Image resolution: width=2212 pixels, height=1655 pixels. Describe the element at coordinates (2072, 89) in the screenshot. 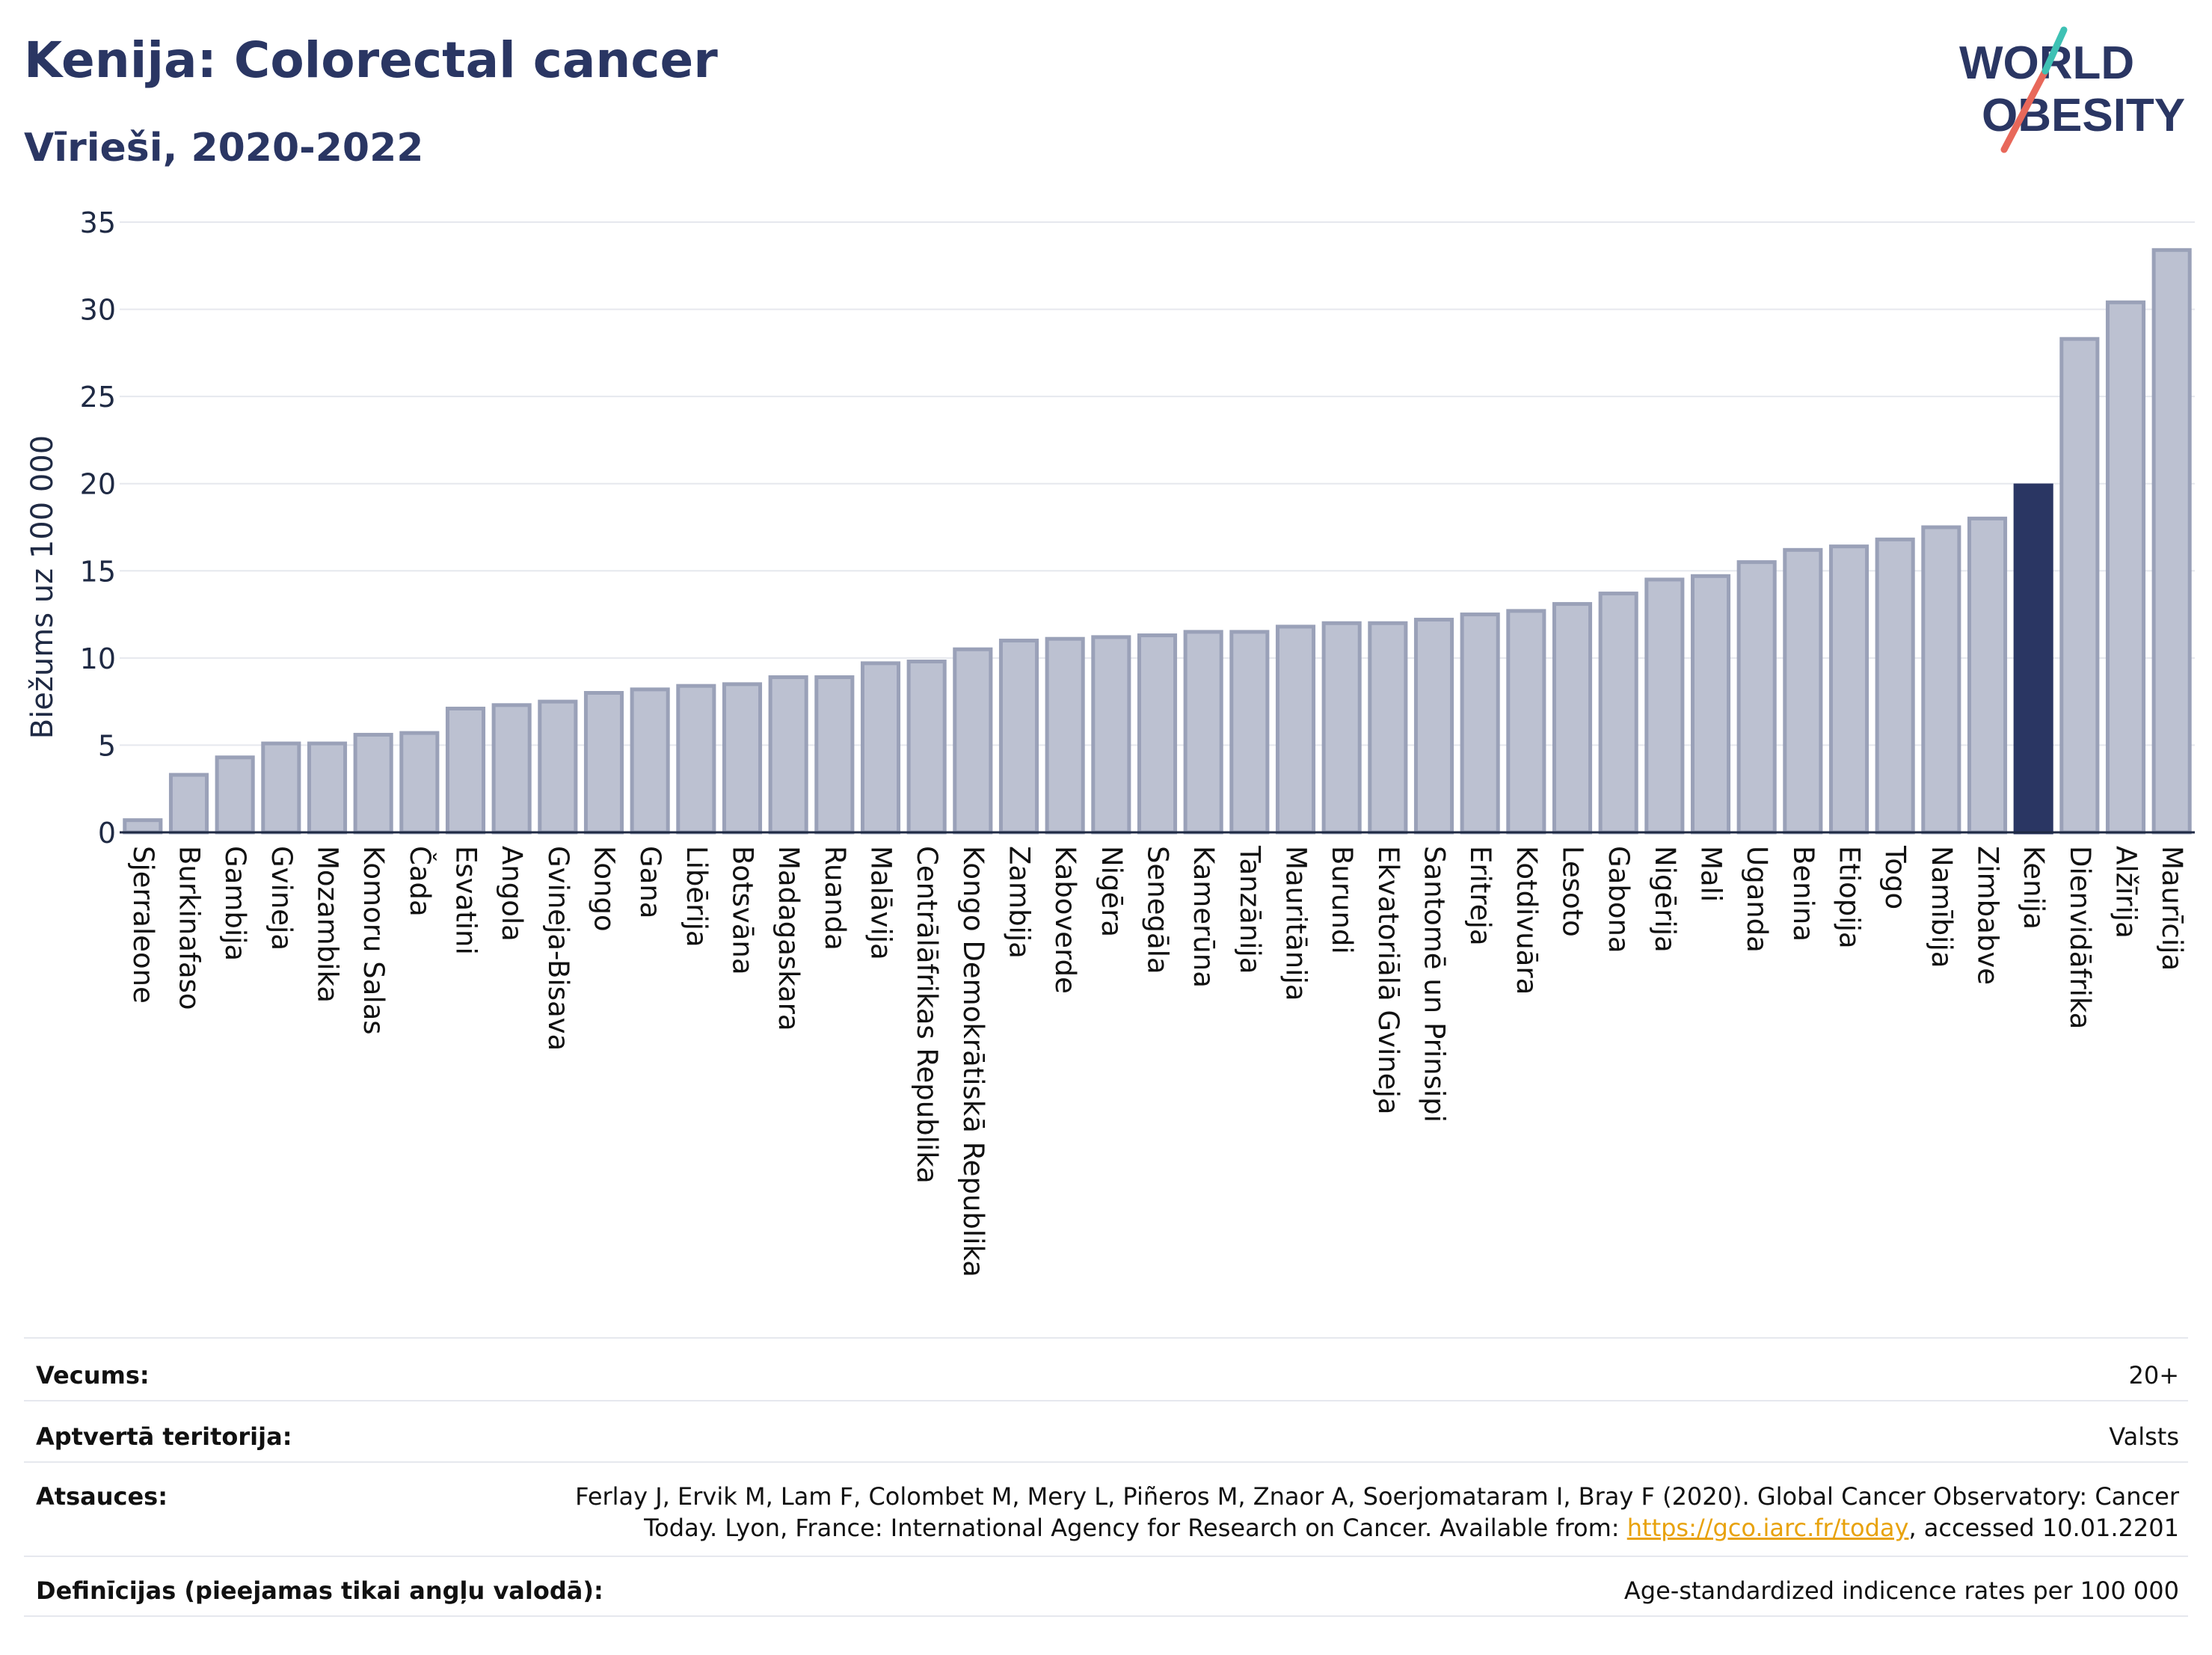

I see `world-obesity-logo: WORLD OBESITY` at that location.